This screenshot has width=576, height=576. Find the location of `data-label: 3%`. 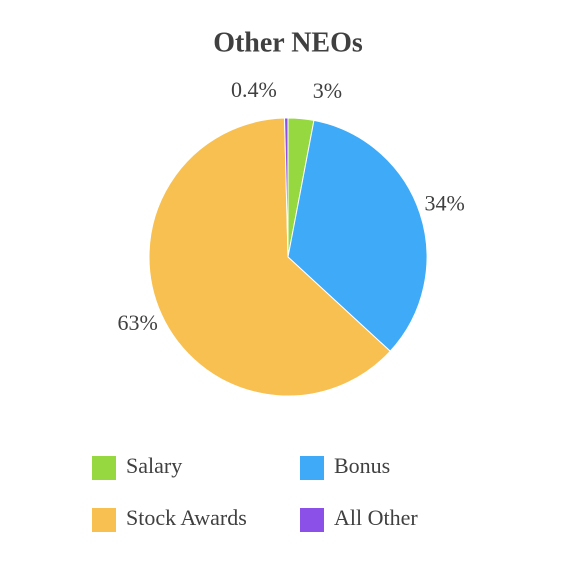

data-label: 3% is located at coordinates (327, 90).